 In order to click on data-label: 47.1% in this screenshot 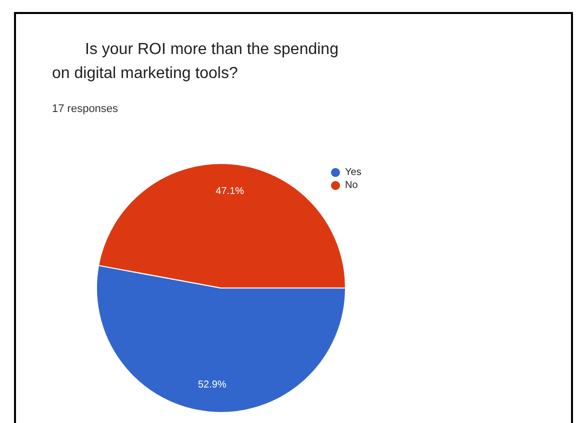, I will do `click(230, 192)`.